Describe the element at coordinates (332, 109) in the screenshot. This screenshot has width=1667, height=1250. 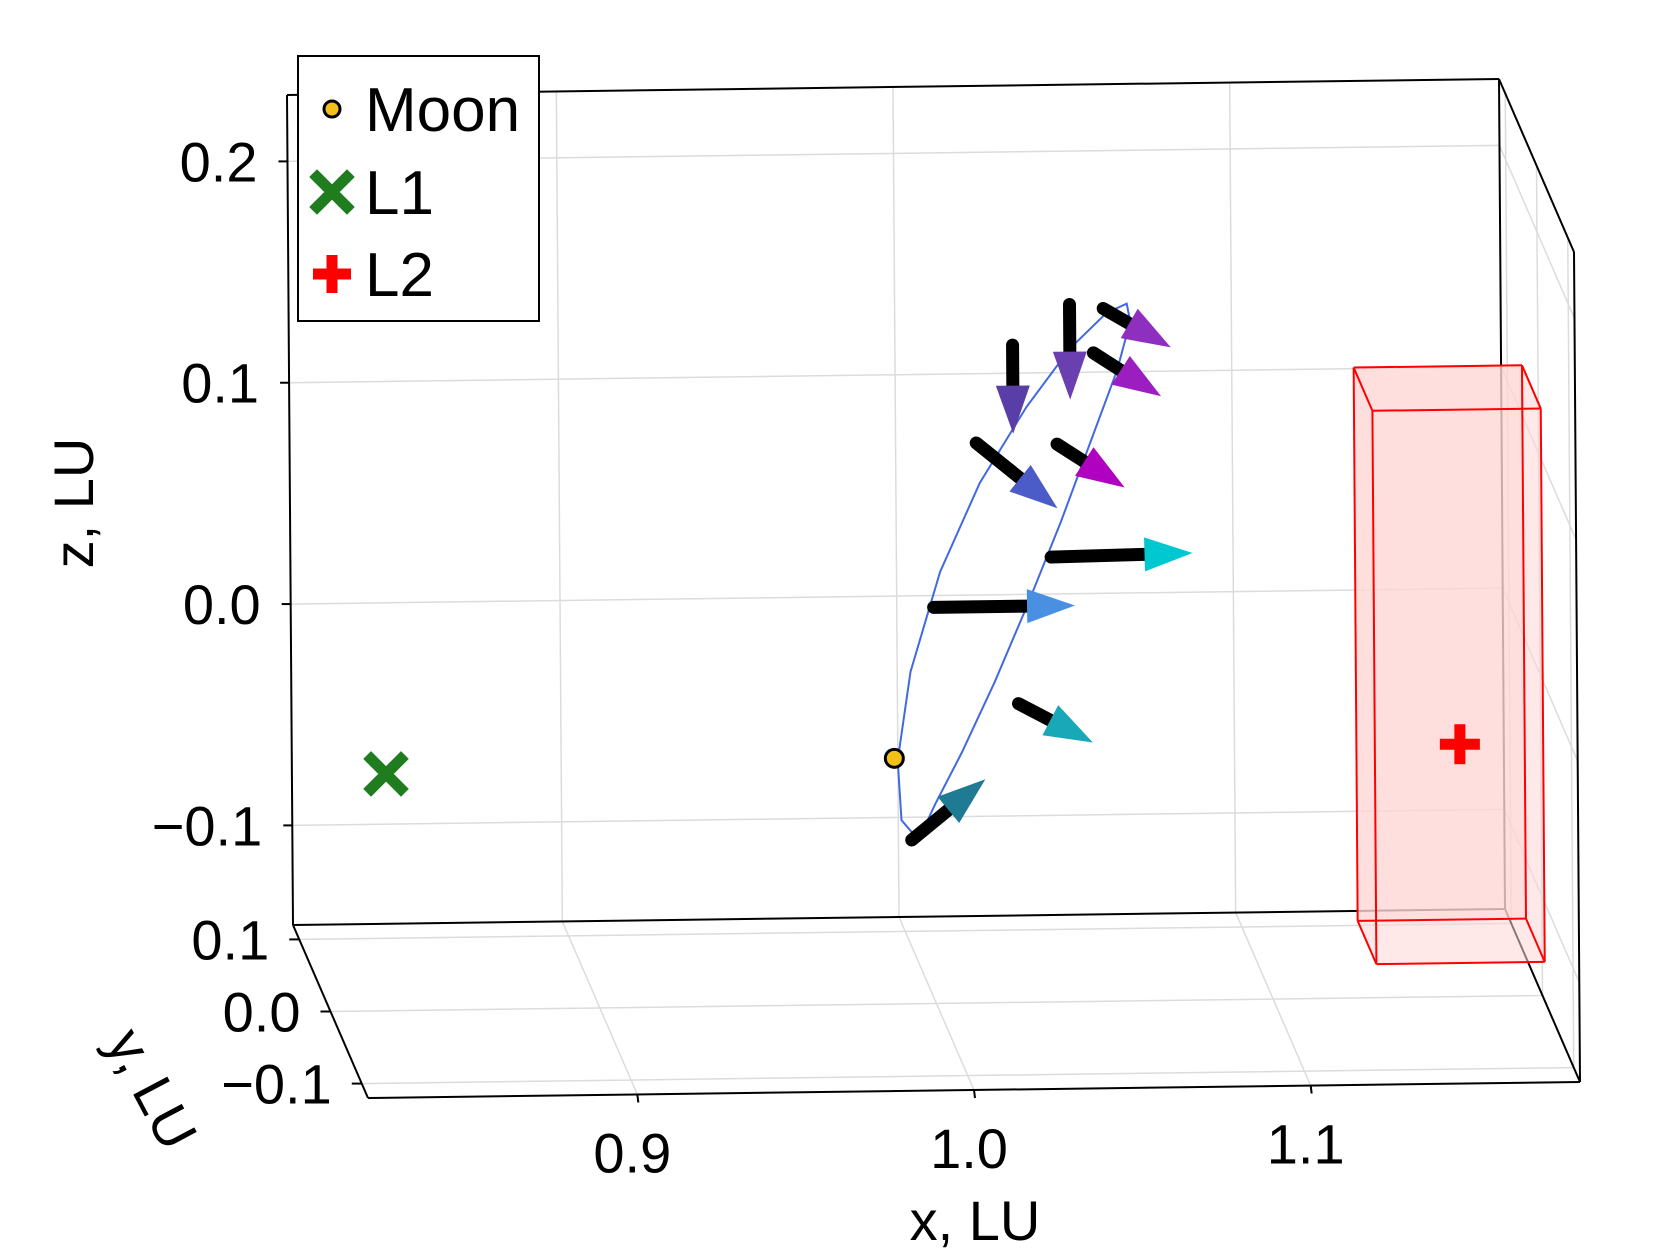
I see `legend-moon-marker` at that location.